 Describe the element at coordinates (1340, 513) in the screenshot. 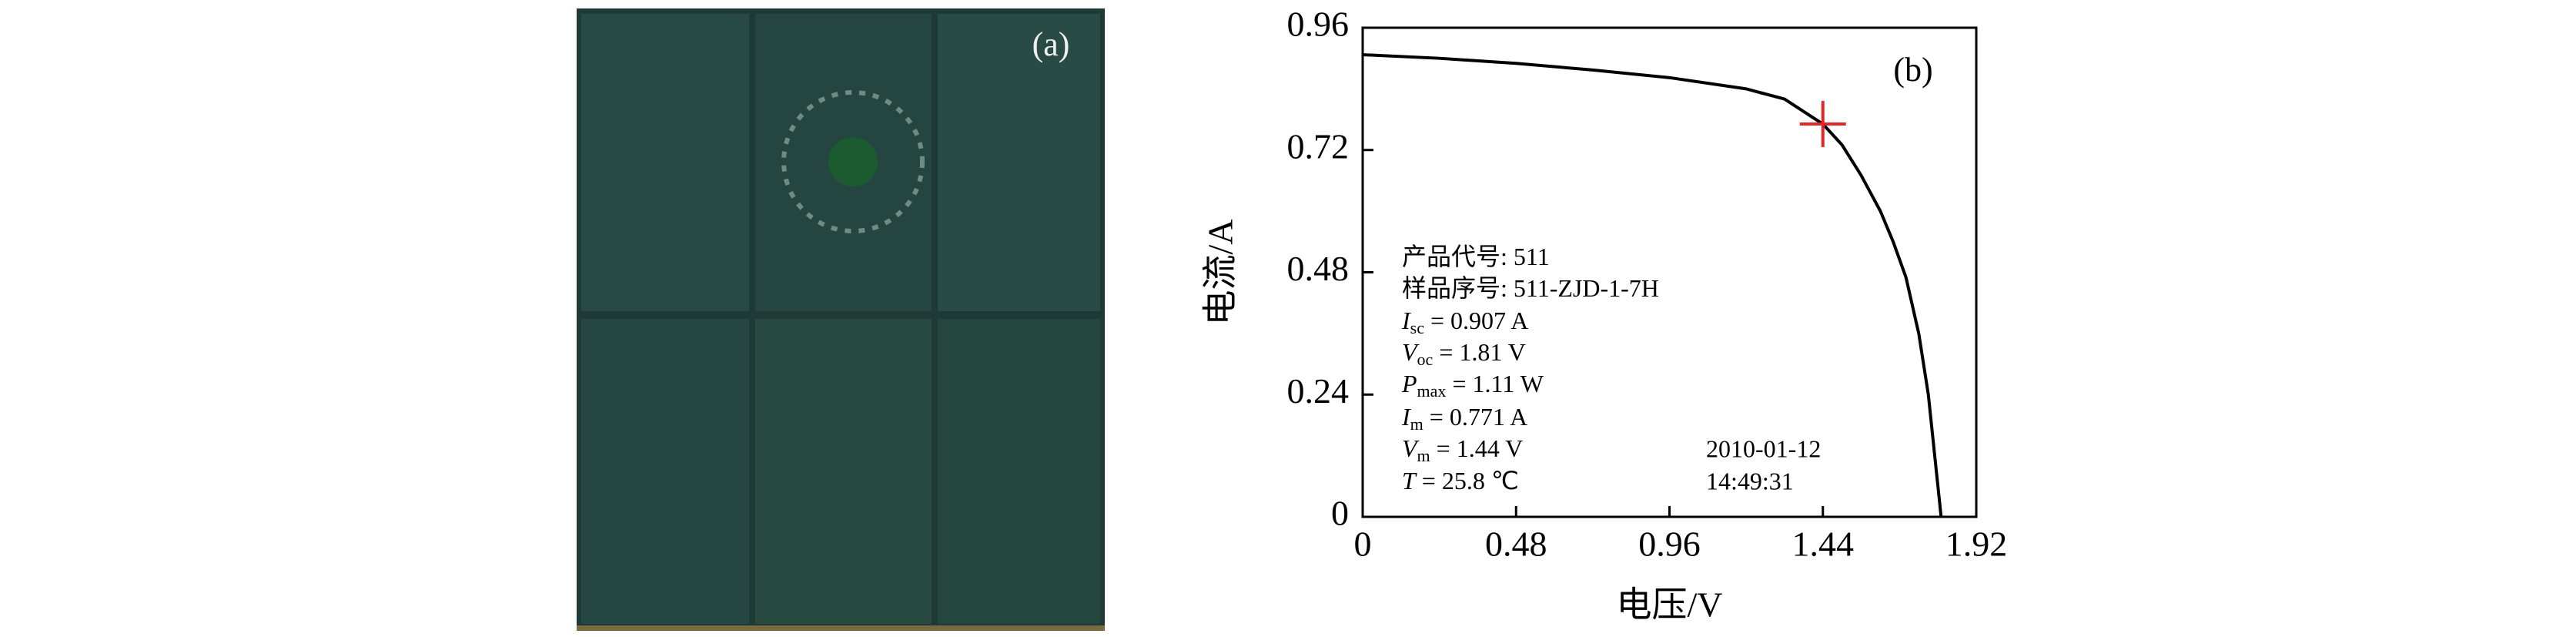

I see `y-tick-label: 0` at that location.